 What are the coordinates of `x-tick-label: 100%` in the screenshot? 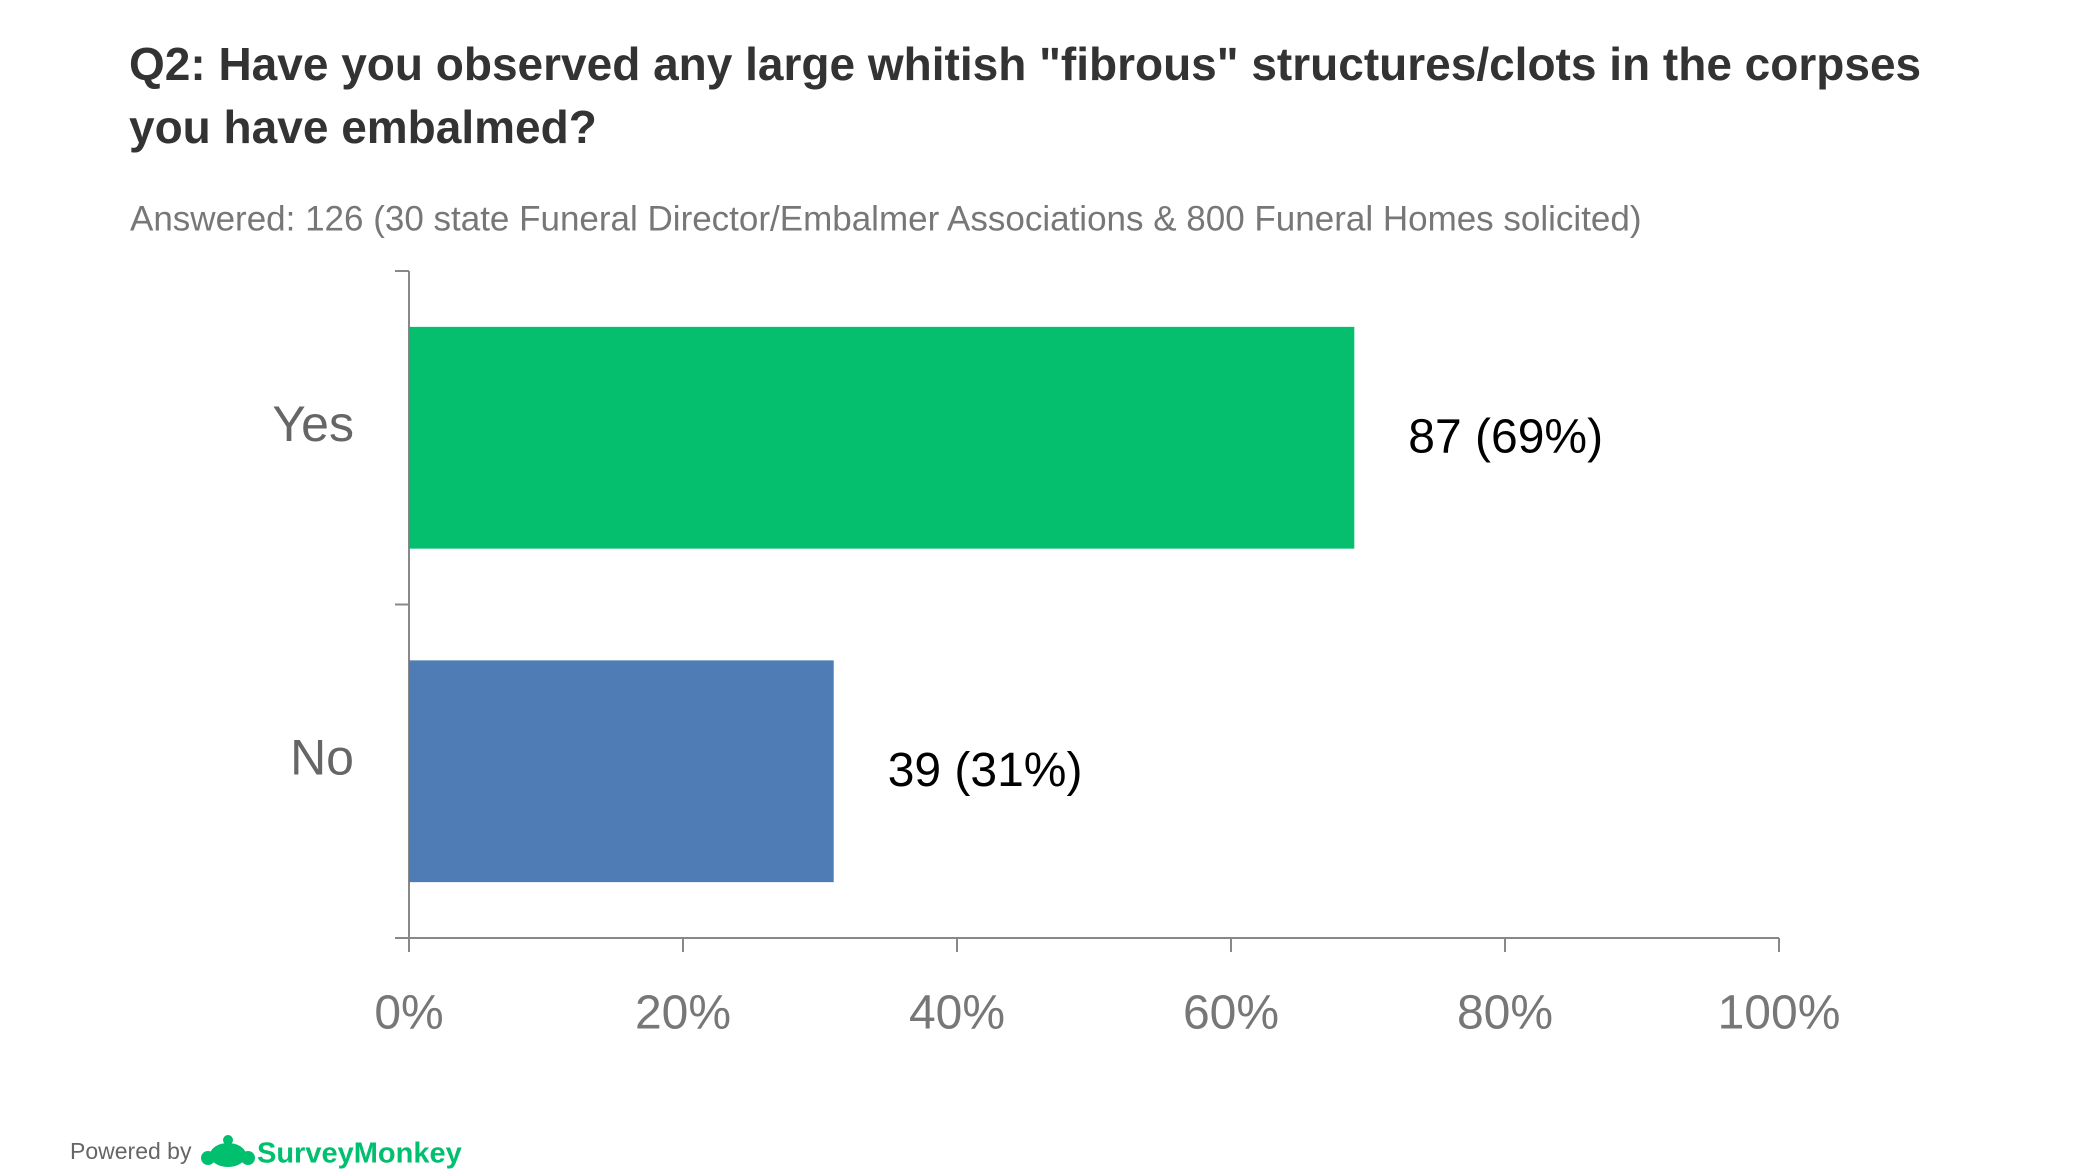 It's located at (1779, 1013).